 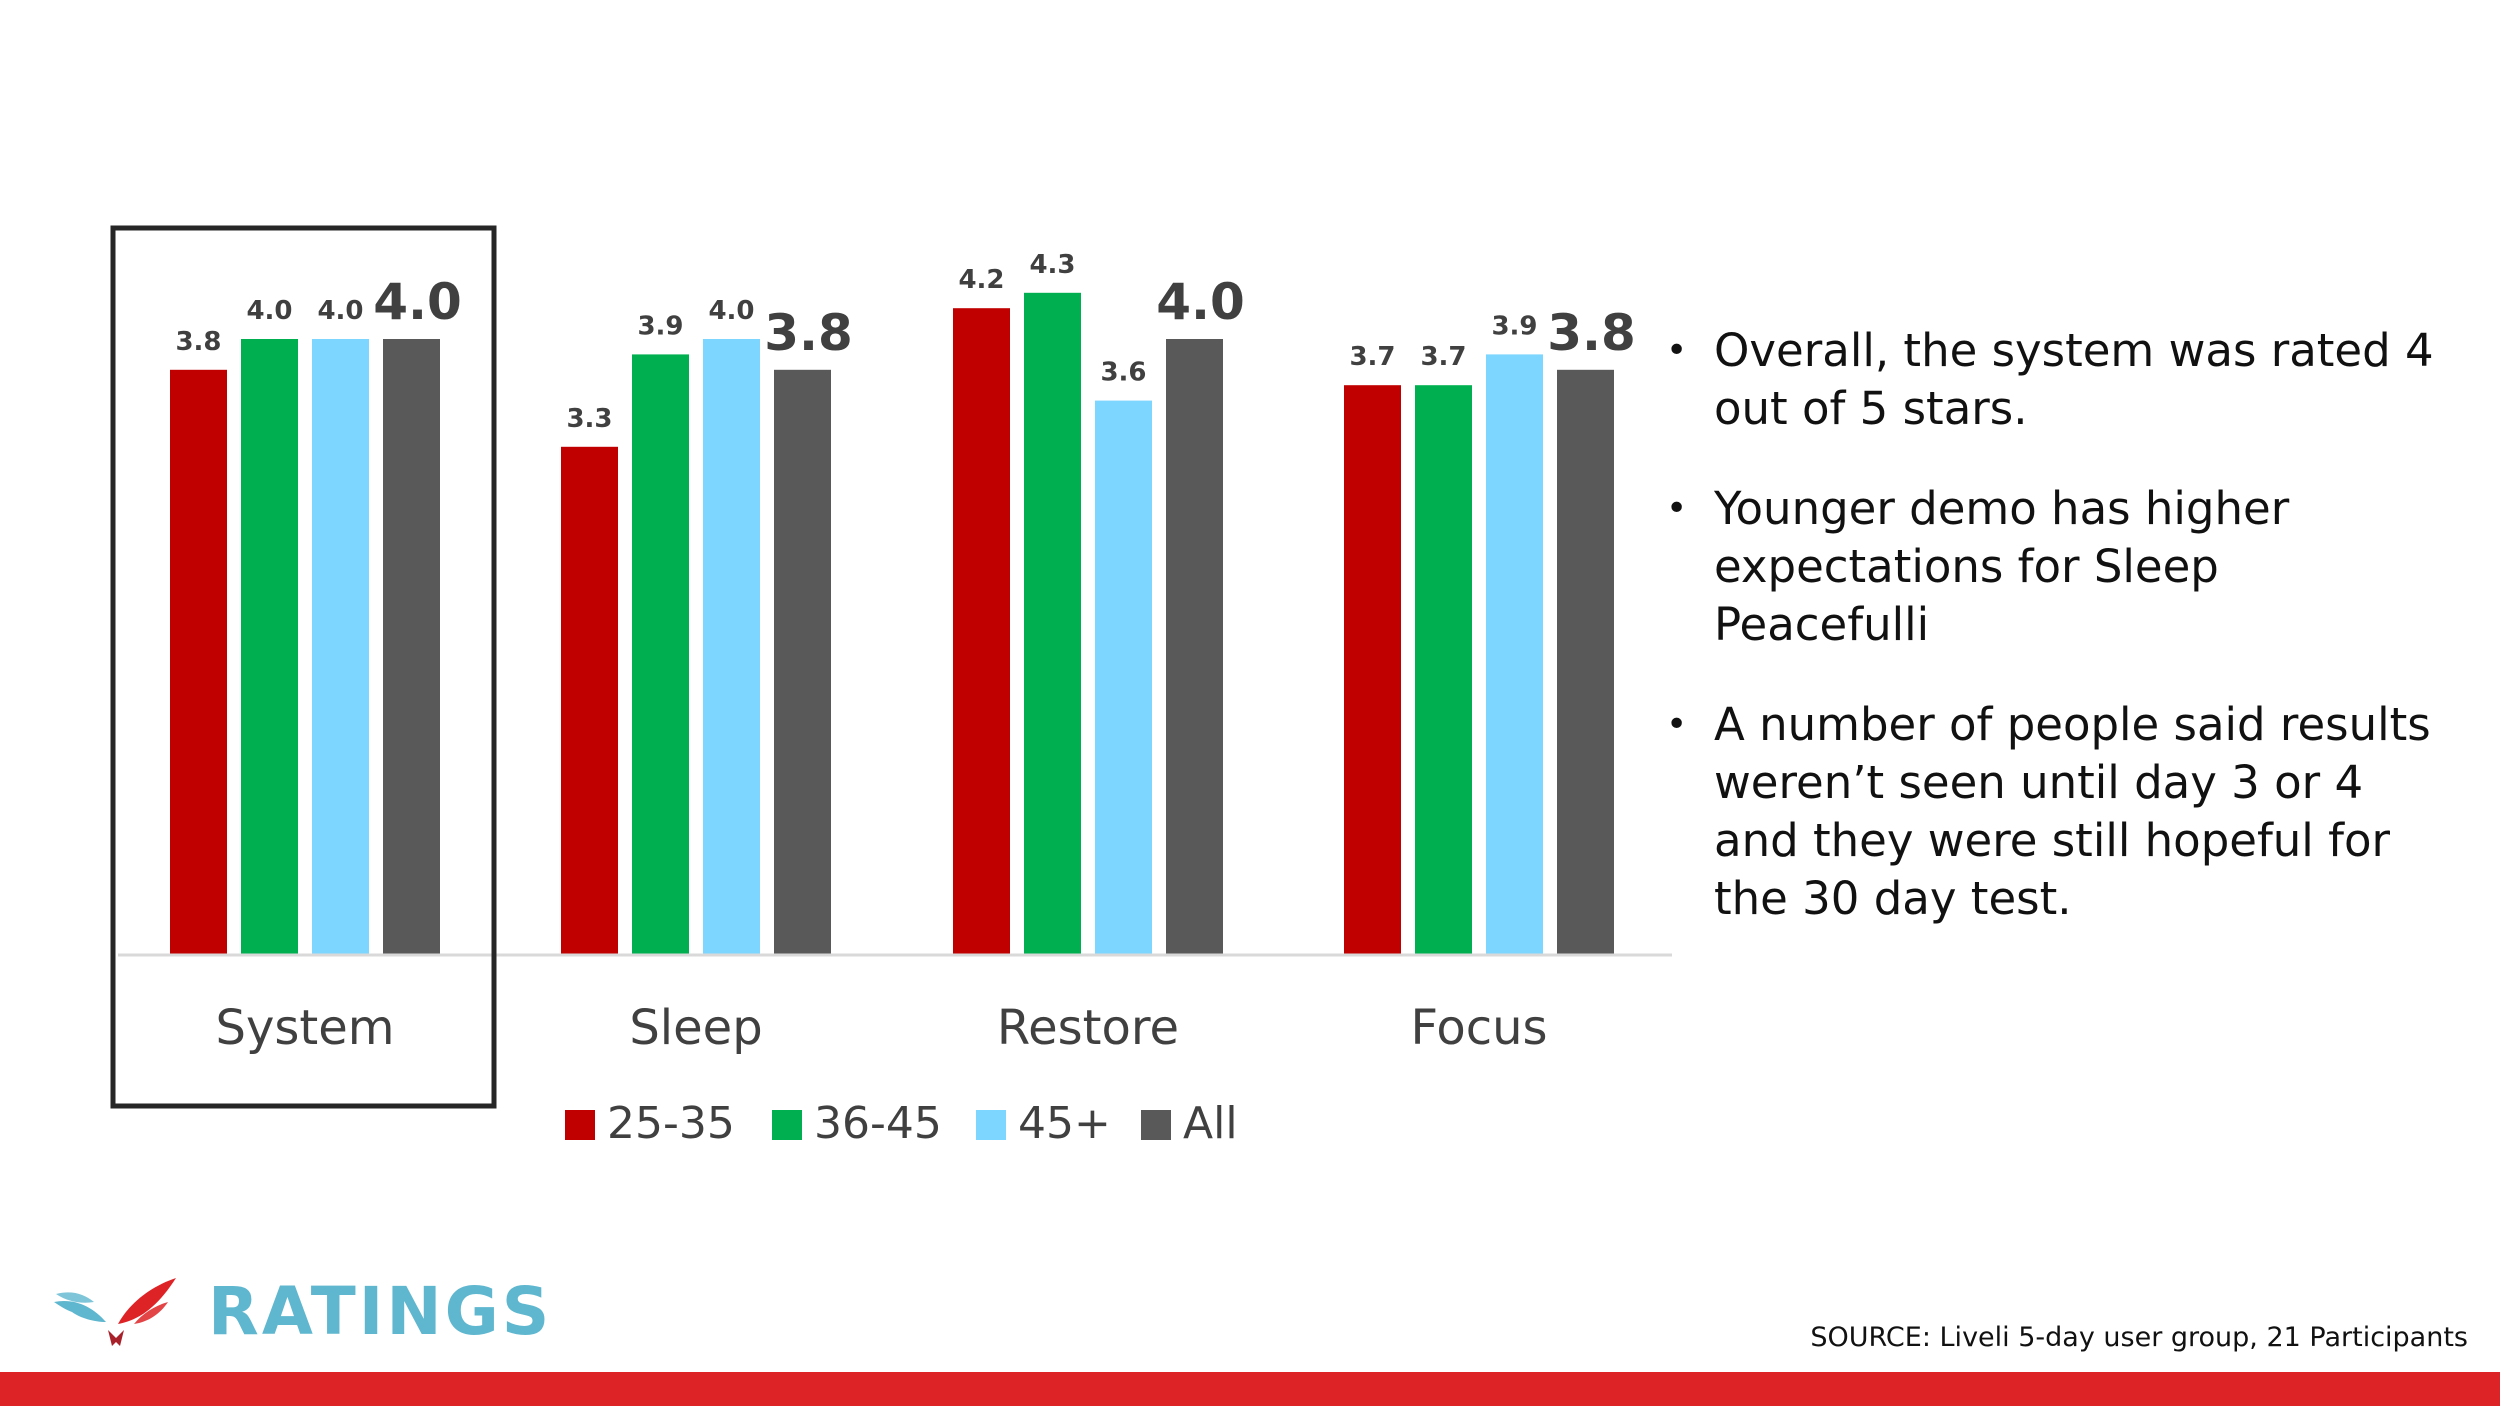 I want to click on wings-logo-icon, so click(x=115, y=1312).